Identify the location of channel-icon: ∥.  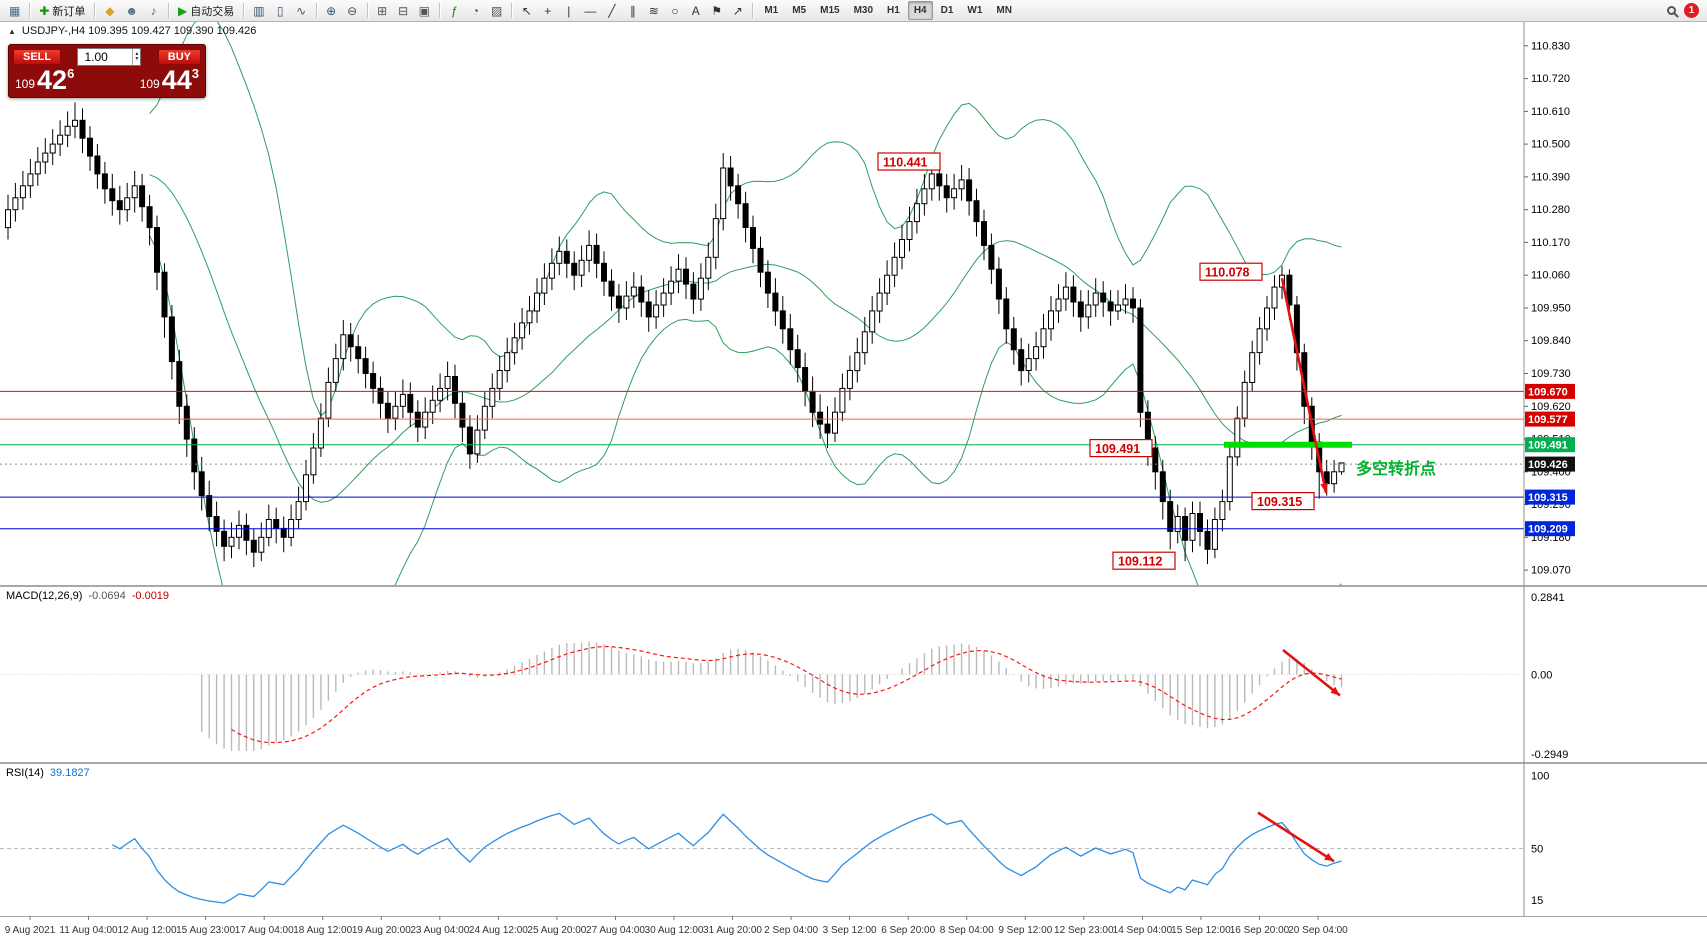
(632, 10).